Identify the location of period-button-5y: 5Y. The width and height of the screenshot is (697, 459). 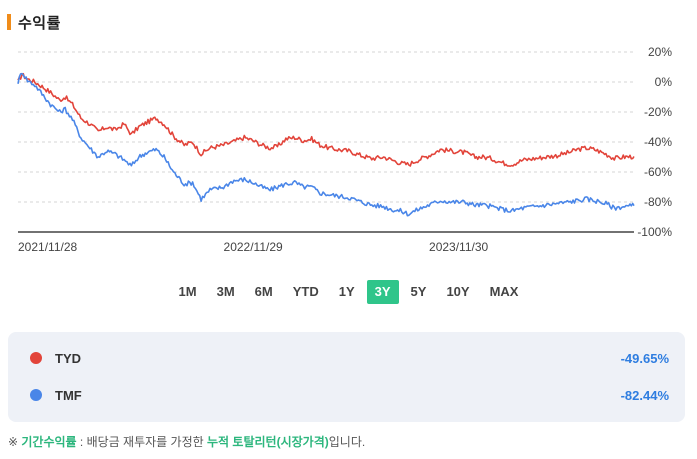
(419, 292).